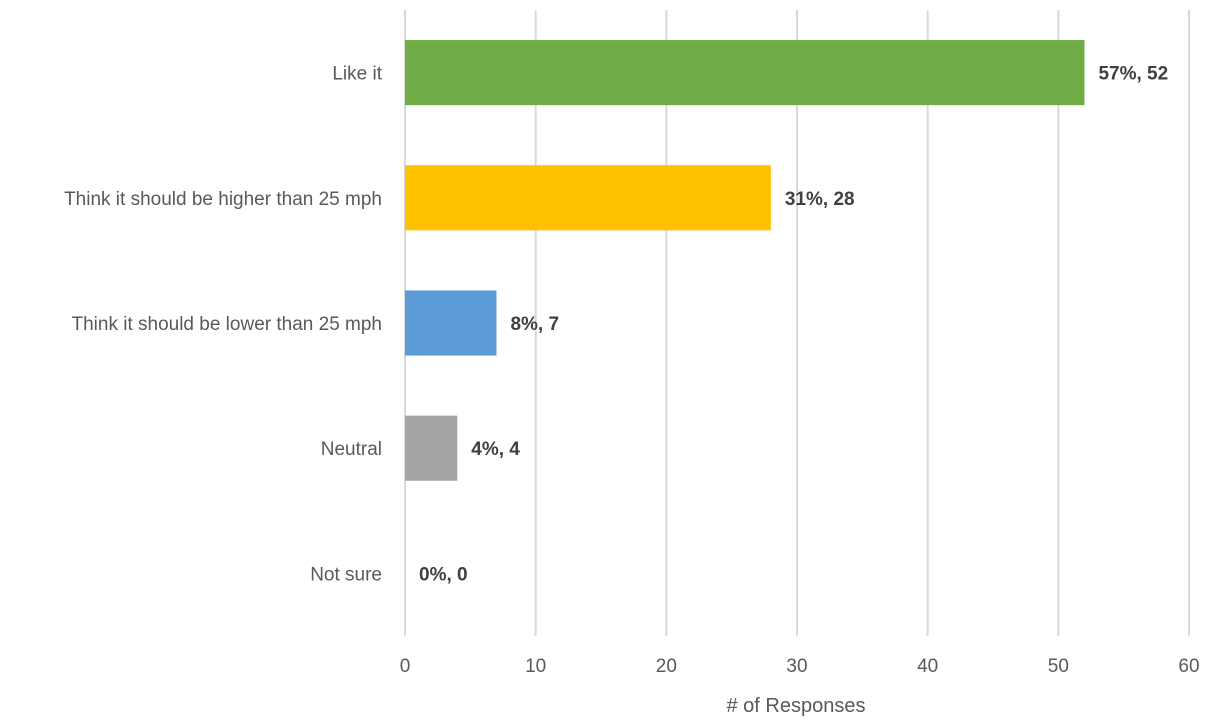 The width and height of the screenshot is (1210, 721). I want to click on x-tick-label: 10, so click(535, 666).